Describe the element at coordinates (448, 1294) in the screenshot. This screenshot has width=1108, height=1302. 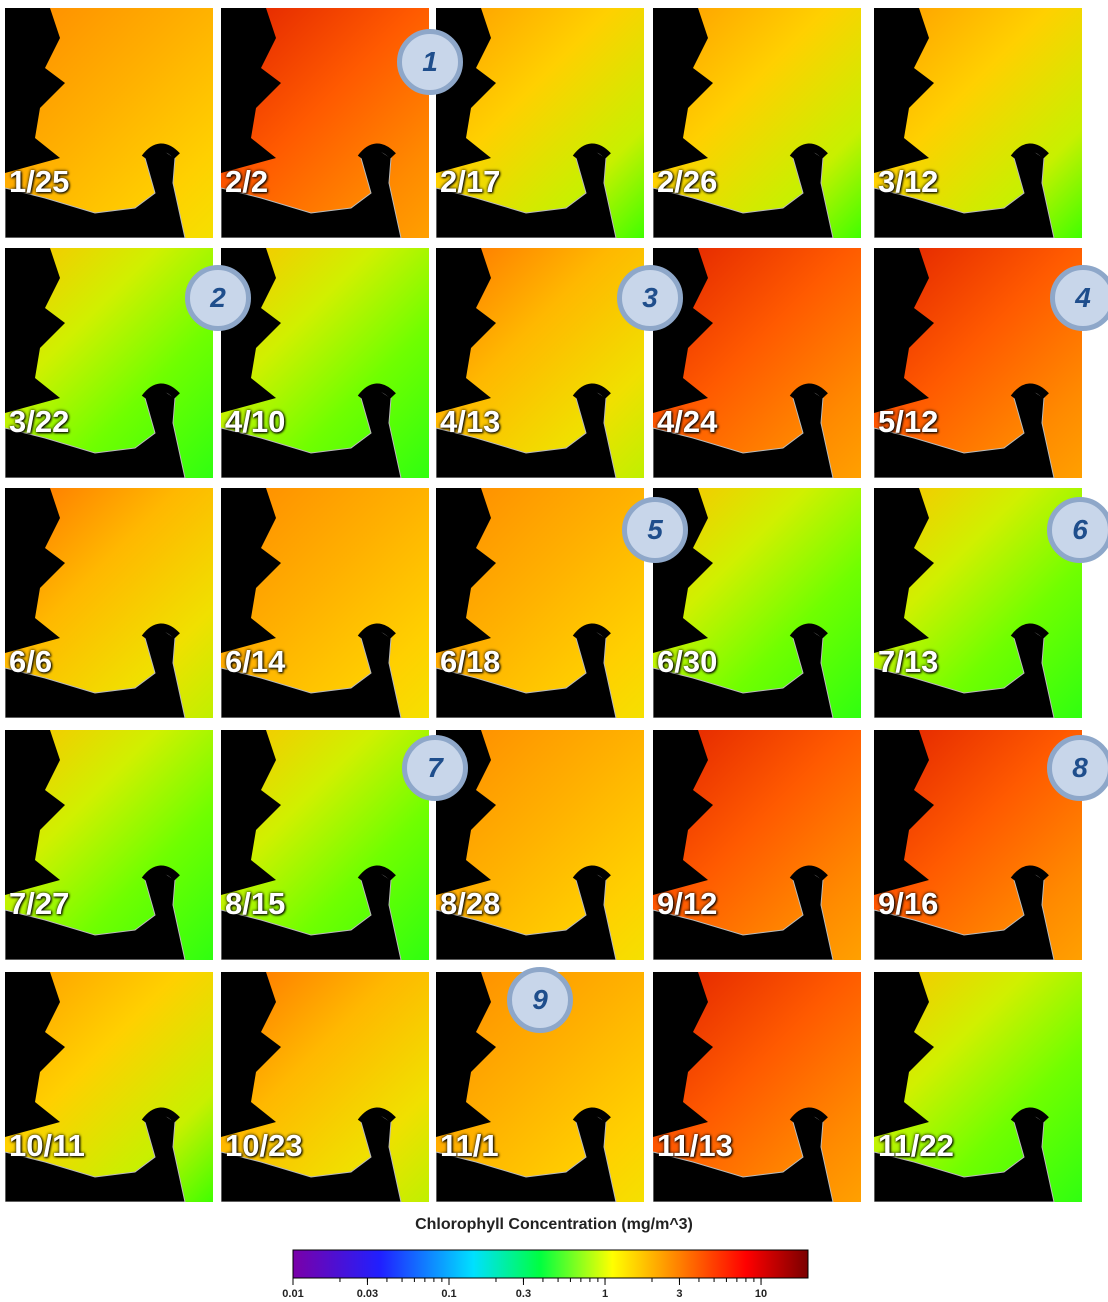
I see `tick-label: 0.1` at that location.